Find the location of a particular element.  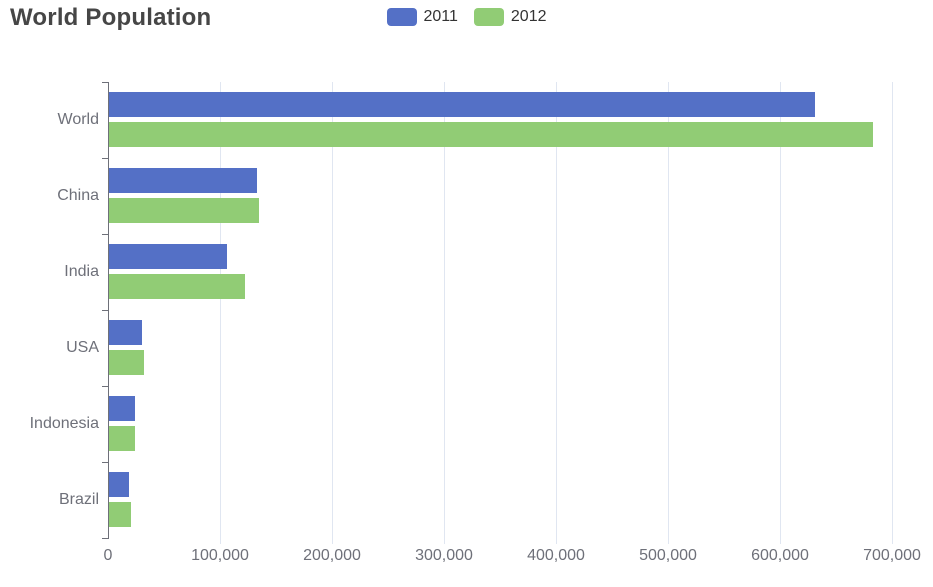

x-axis-label: 200,000 is located at coordinates (332, 555).